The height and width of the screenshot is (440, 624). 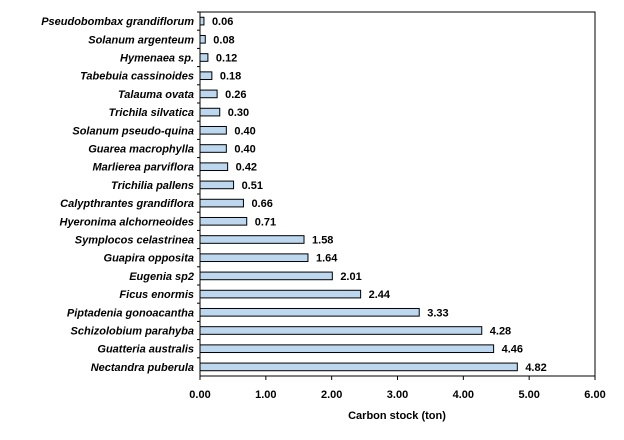 I want to click on value-label: 4.46, so click(x=512, y=350).